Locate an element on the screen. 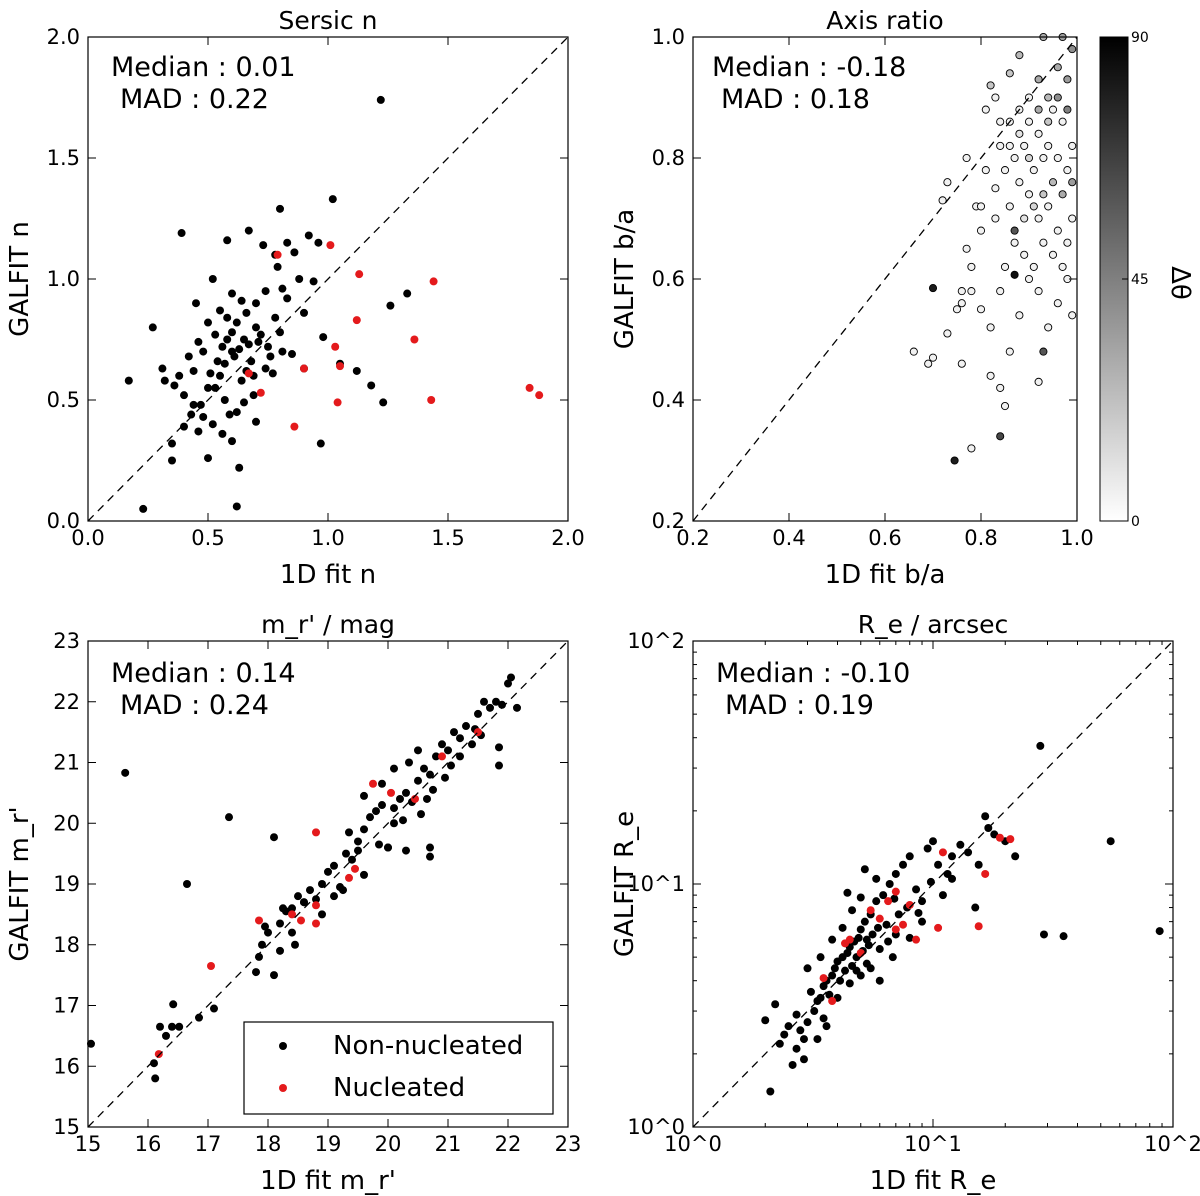 The height and width of the screenshot is (1196, 1200). sersic-mad: MAD : 0.22 is located at coordinates (194, 99).